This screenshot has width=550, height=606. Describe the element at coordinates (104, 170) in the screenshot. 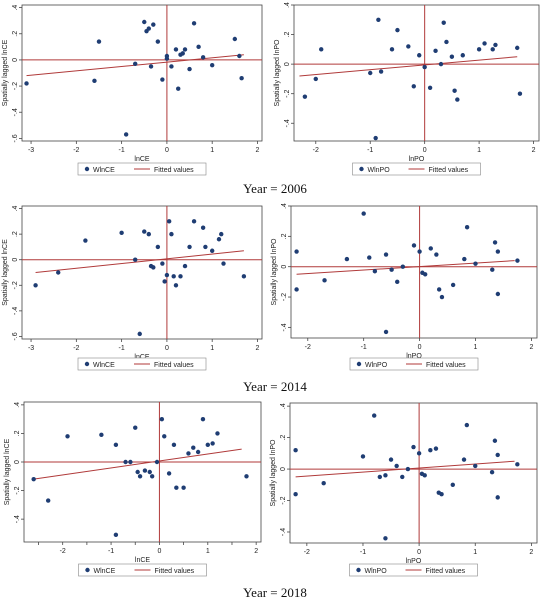

I see `legend-label-points: WlnCE` at that location.